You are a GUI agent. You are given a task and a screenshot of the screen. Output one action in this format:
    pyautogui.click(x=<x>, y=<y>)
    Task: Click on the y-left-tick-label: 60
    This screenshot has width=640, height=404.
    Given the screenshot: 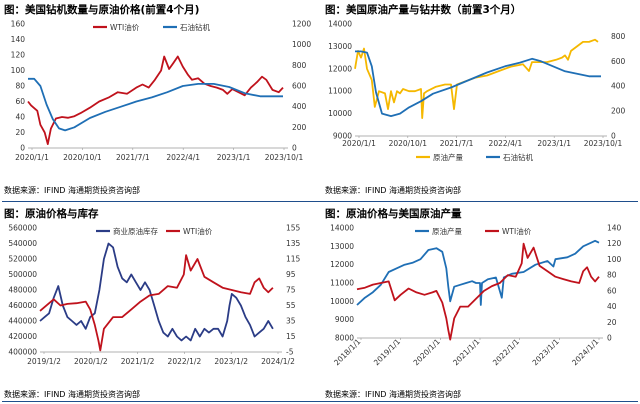 What is the action you would take?
    pyautogui.click(x=20, y=101)
    